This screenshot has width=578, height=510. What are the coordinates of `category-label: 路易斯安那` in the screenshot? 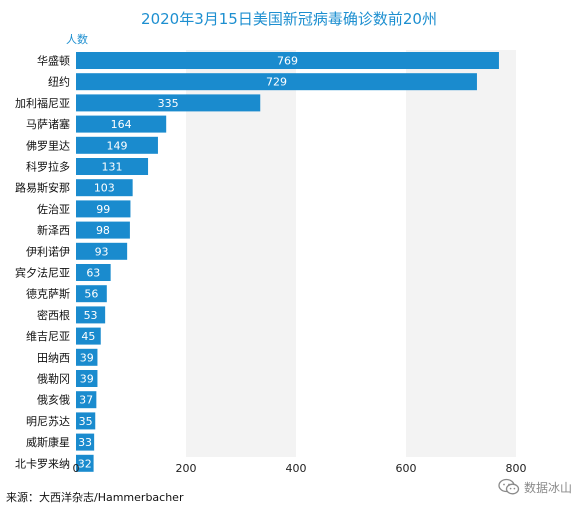 It's located at (42, 188).